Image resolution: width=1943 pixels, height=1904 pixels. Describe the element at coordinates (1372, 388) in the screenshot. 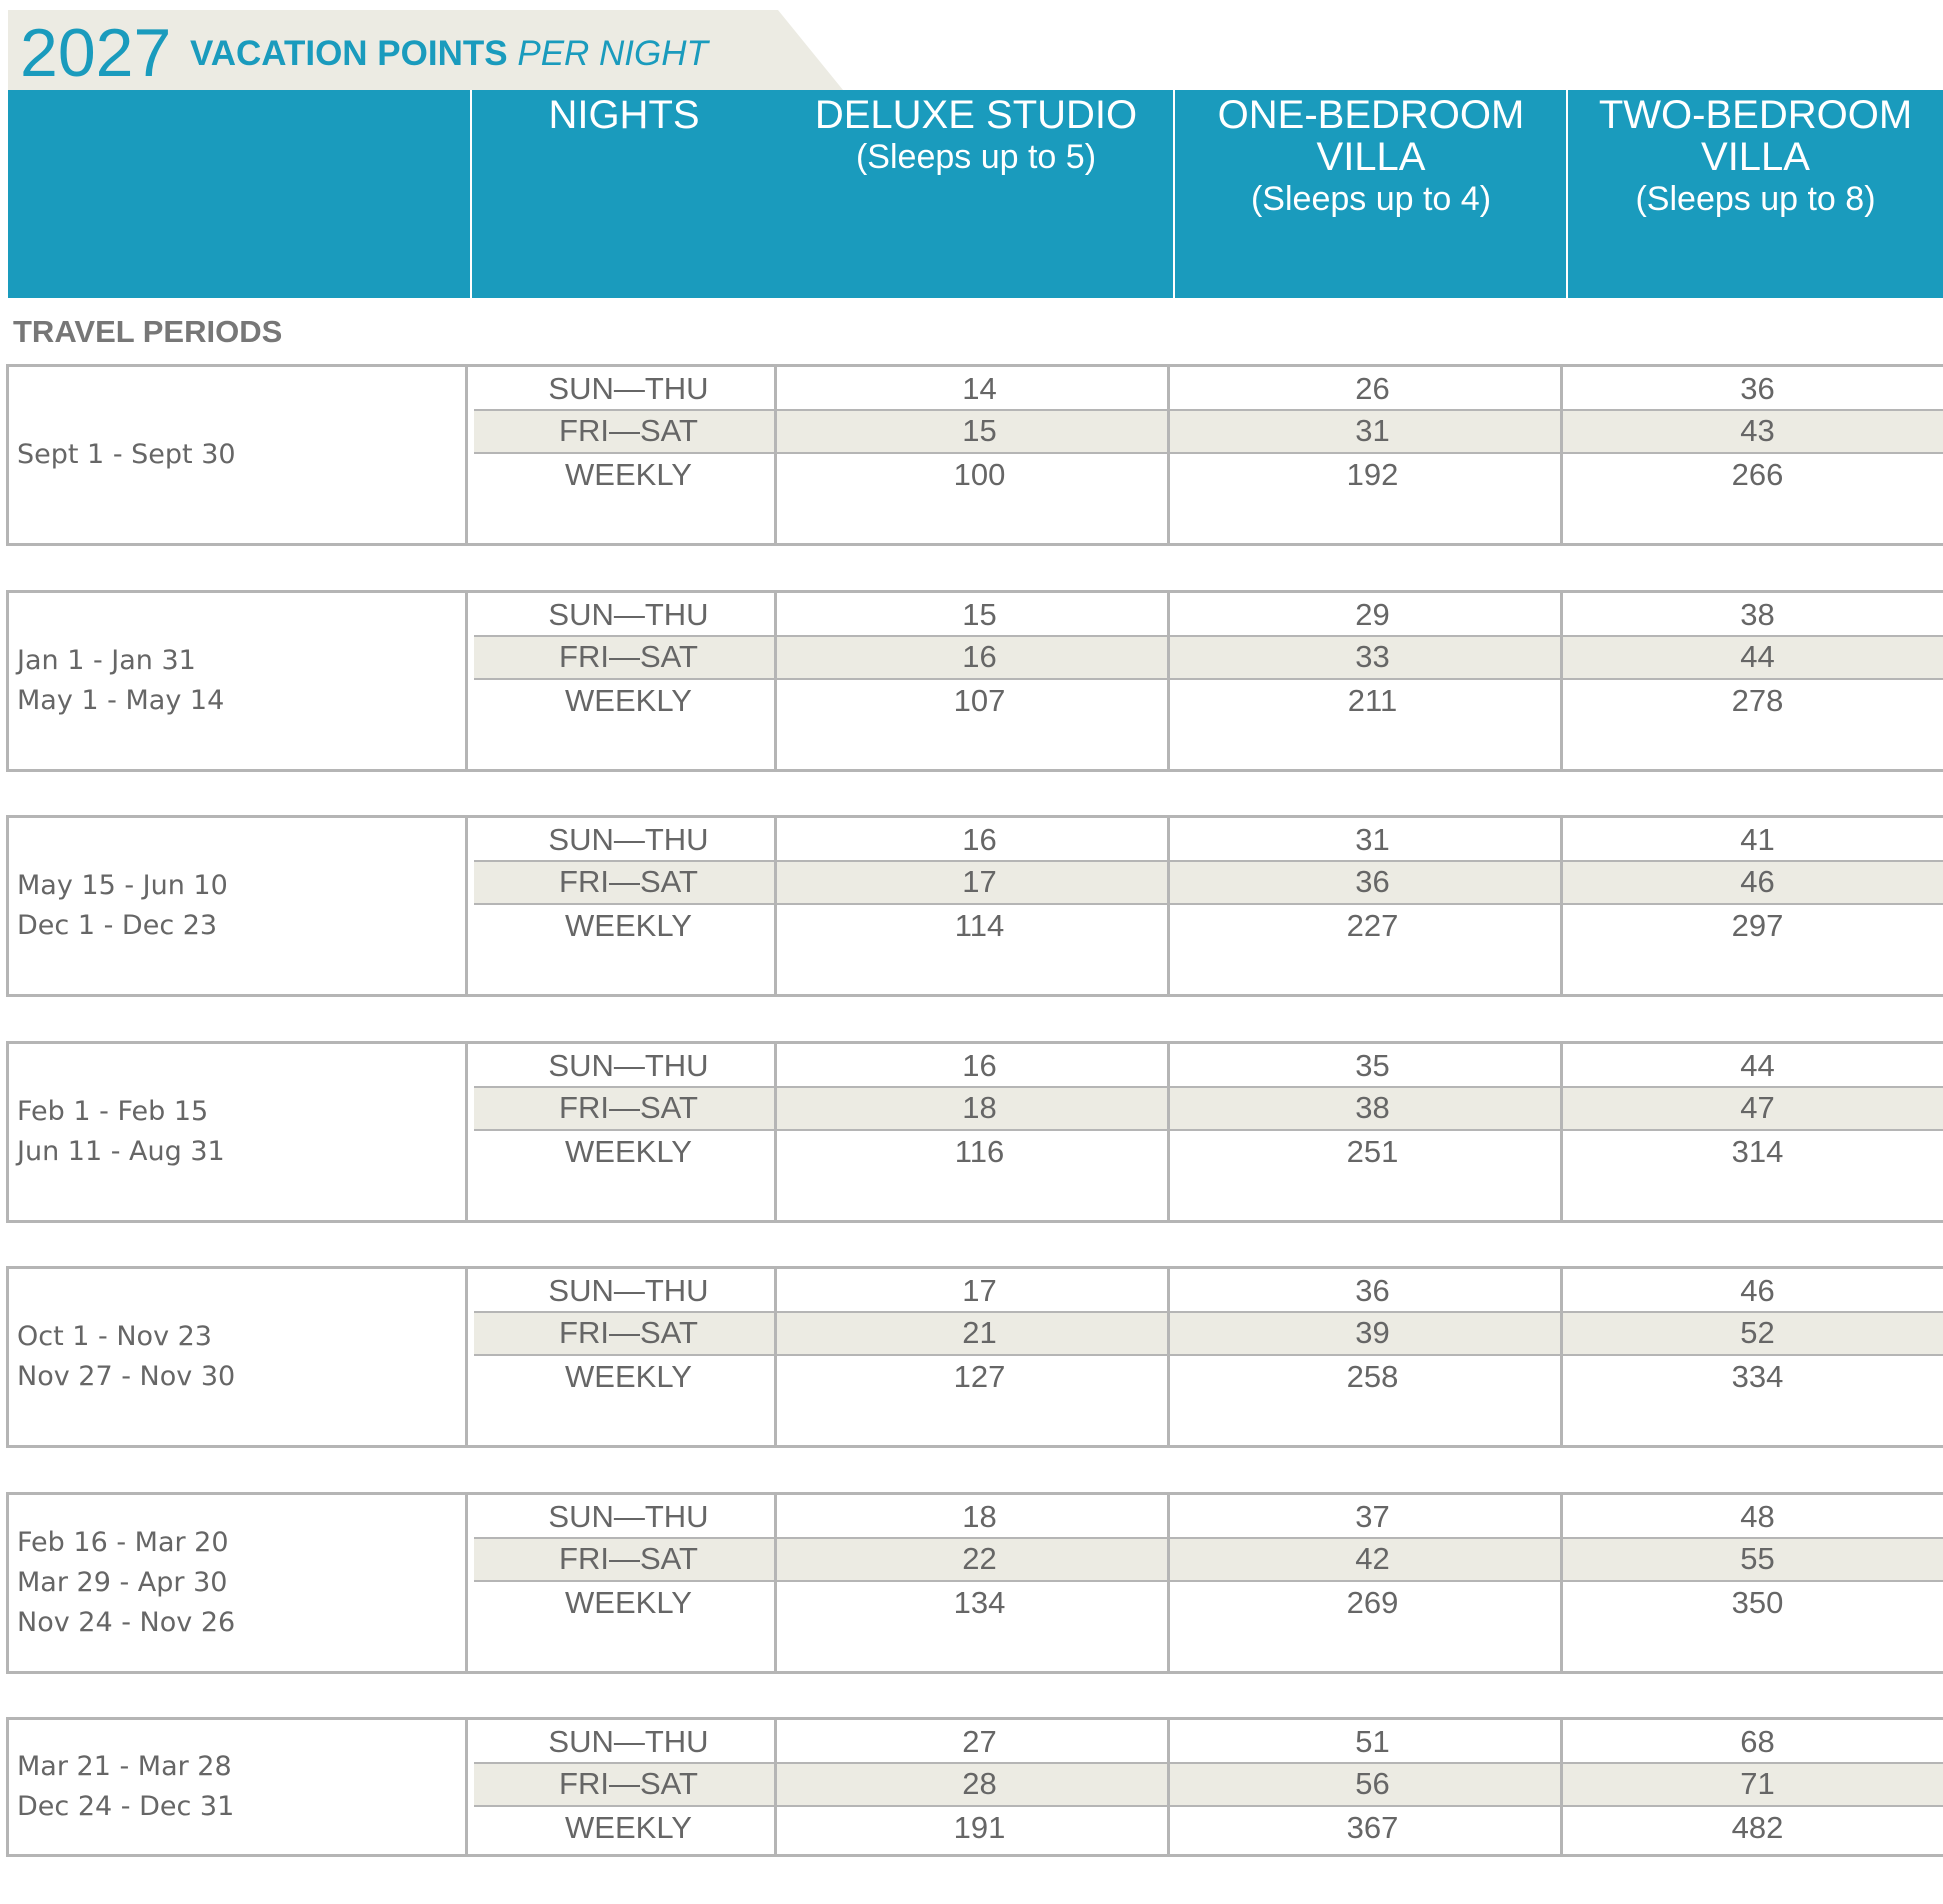

I see `cell-one: 26` at that location.